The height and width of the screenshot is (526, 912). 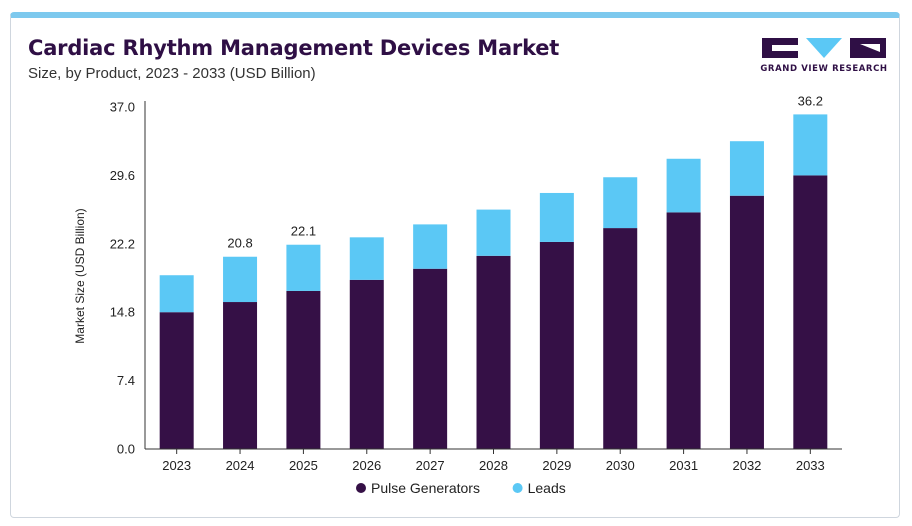 I want to click on y-tick-label: 0.0, so click(x=126, y=449).